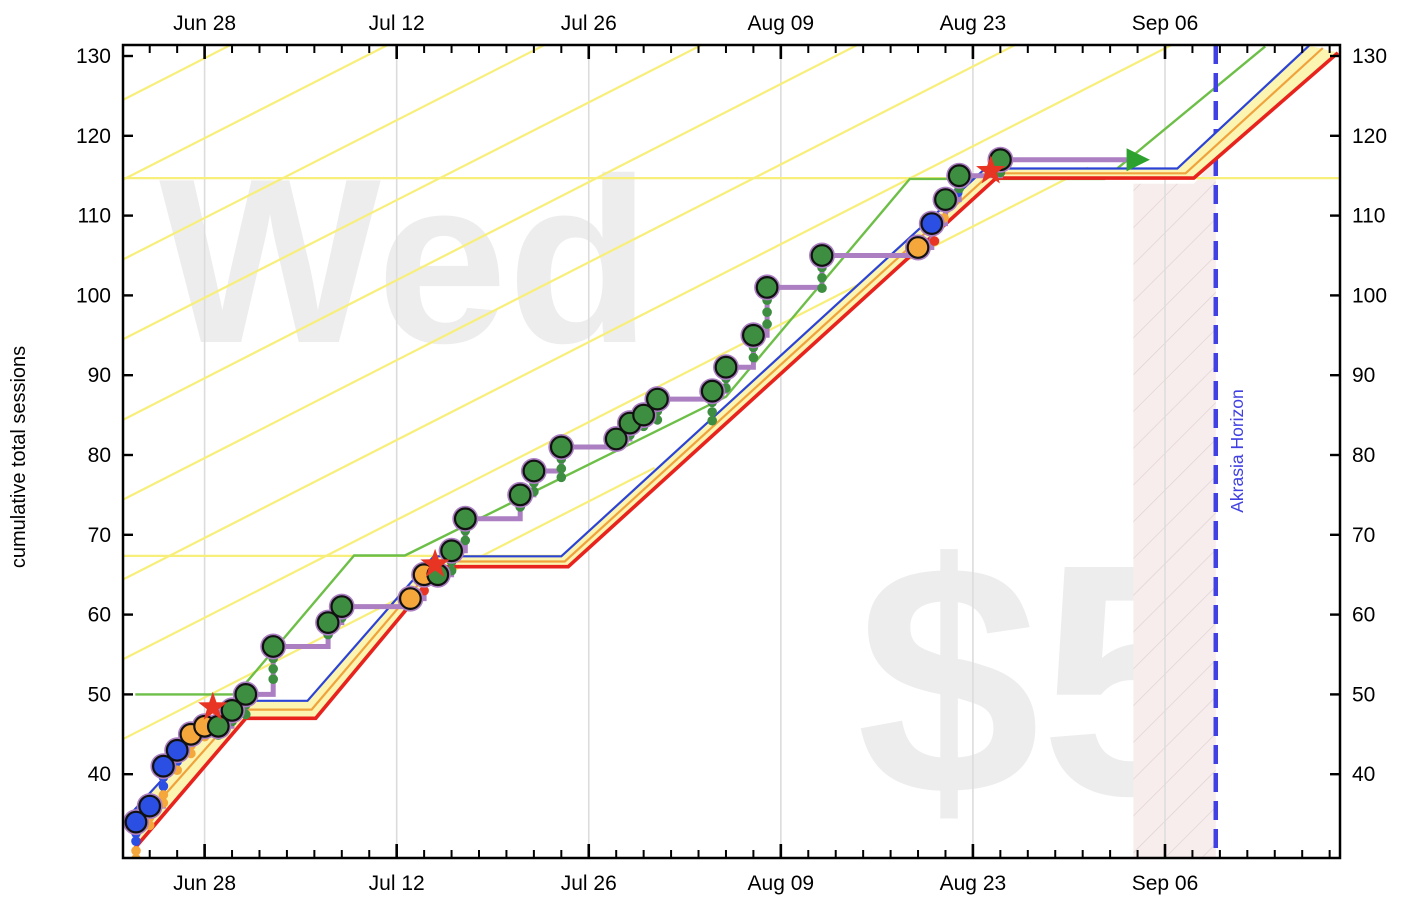 This screenshot has width=1424, height=916. What do you see at coordinates (397, 23) in the screenshot?
I see `x-tick-label-top: Jul 12` at bounding box center [397, 23].